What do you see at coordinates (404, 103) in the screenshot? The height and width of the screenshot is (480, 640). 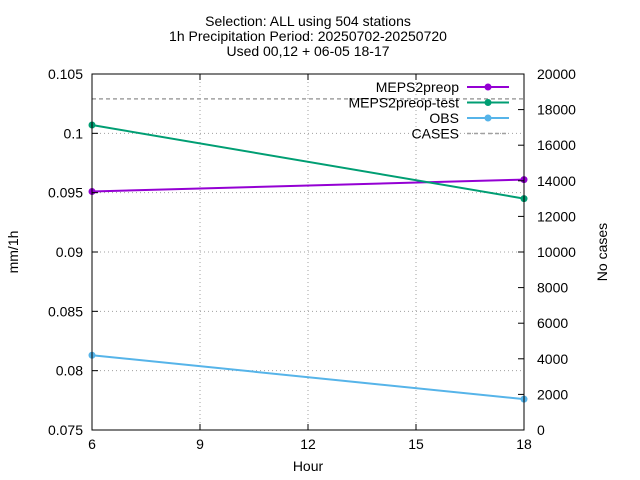 I see `legend-label-meps2preop-test: MEPS2preop-test` at bounding box center [404, 103].